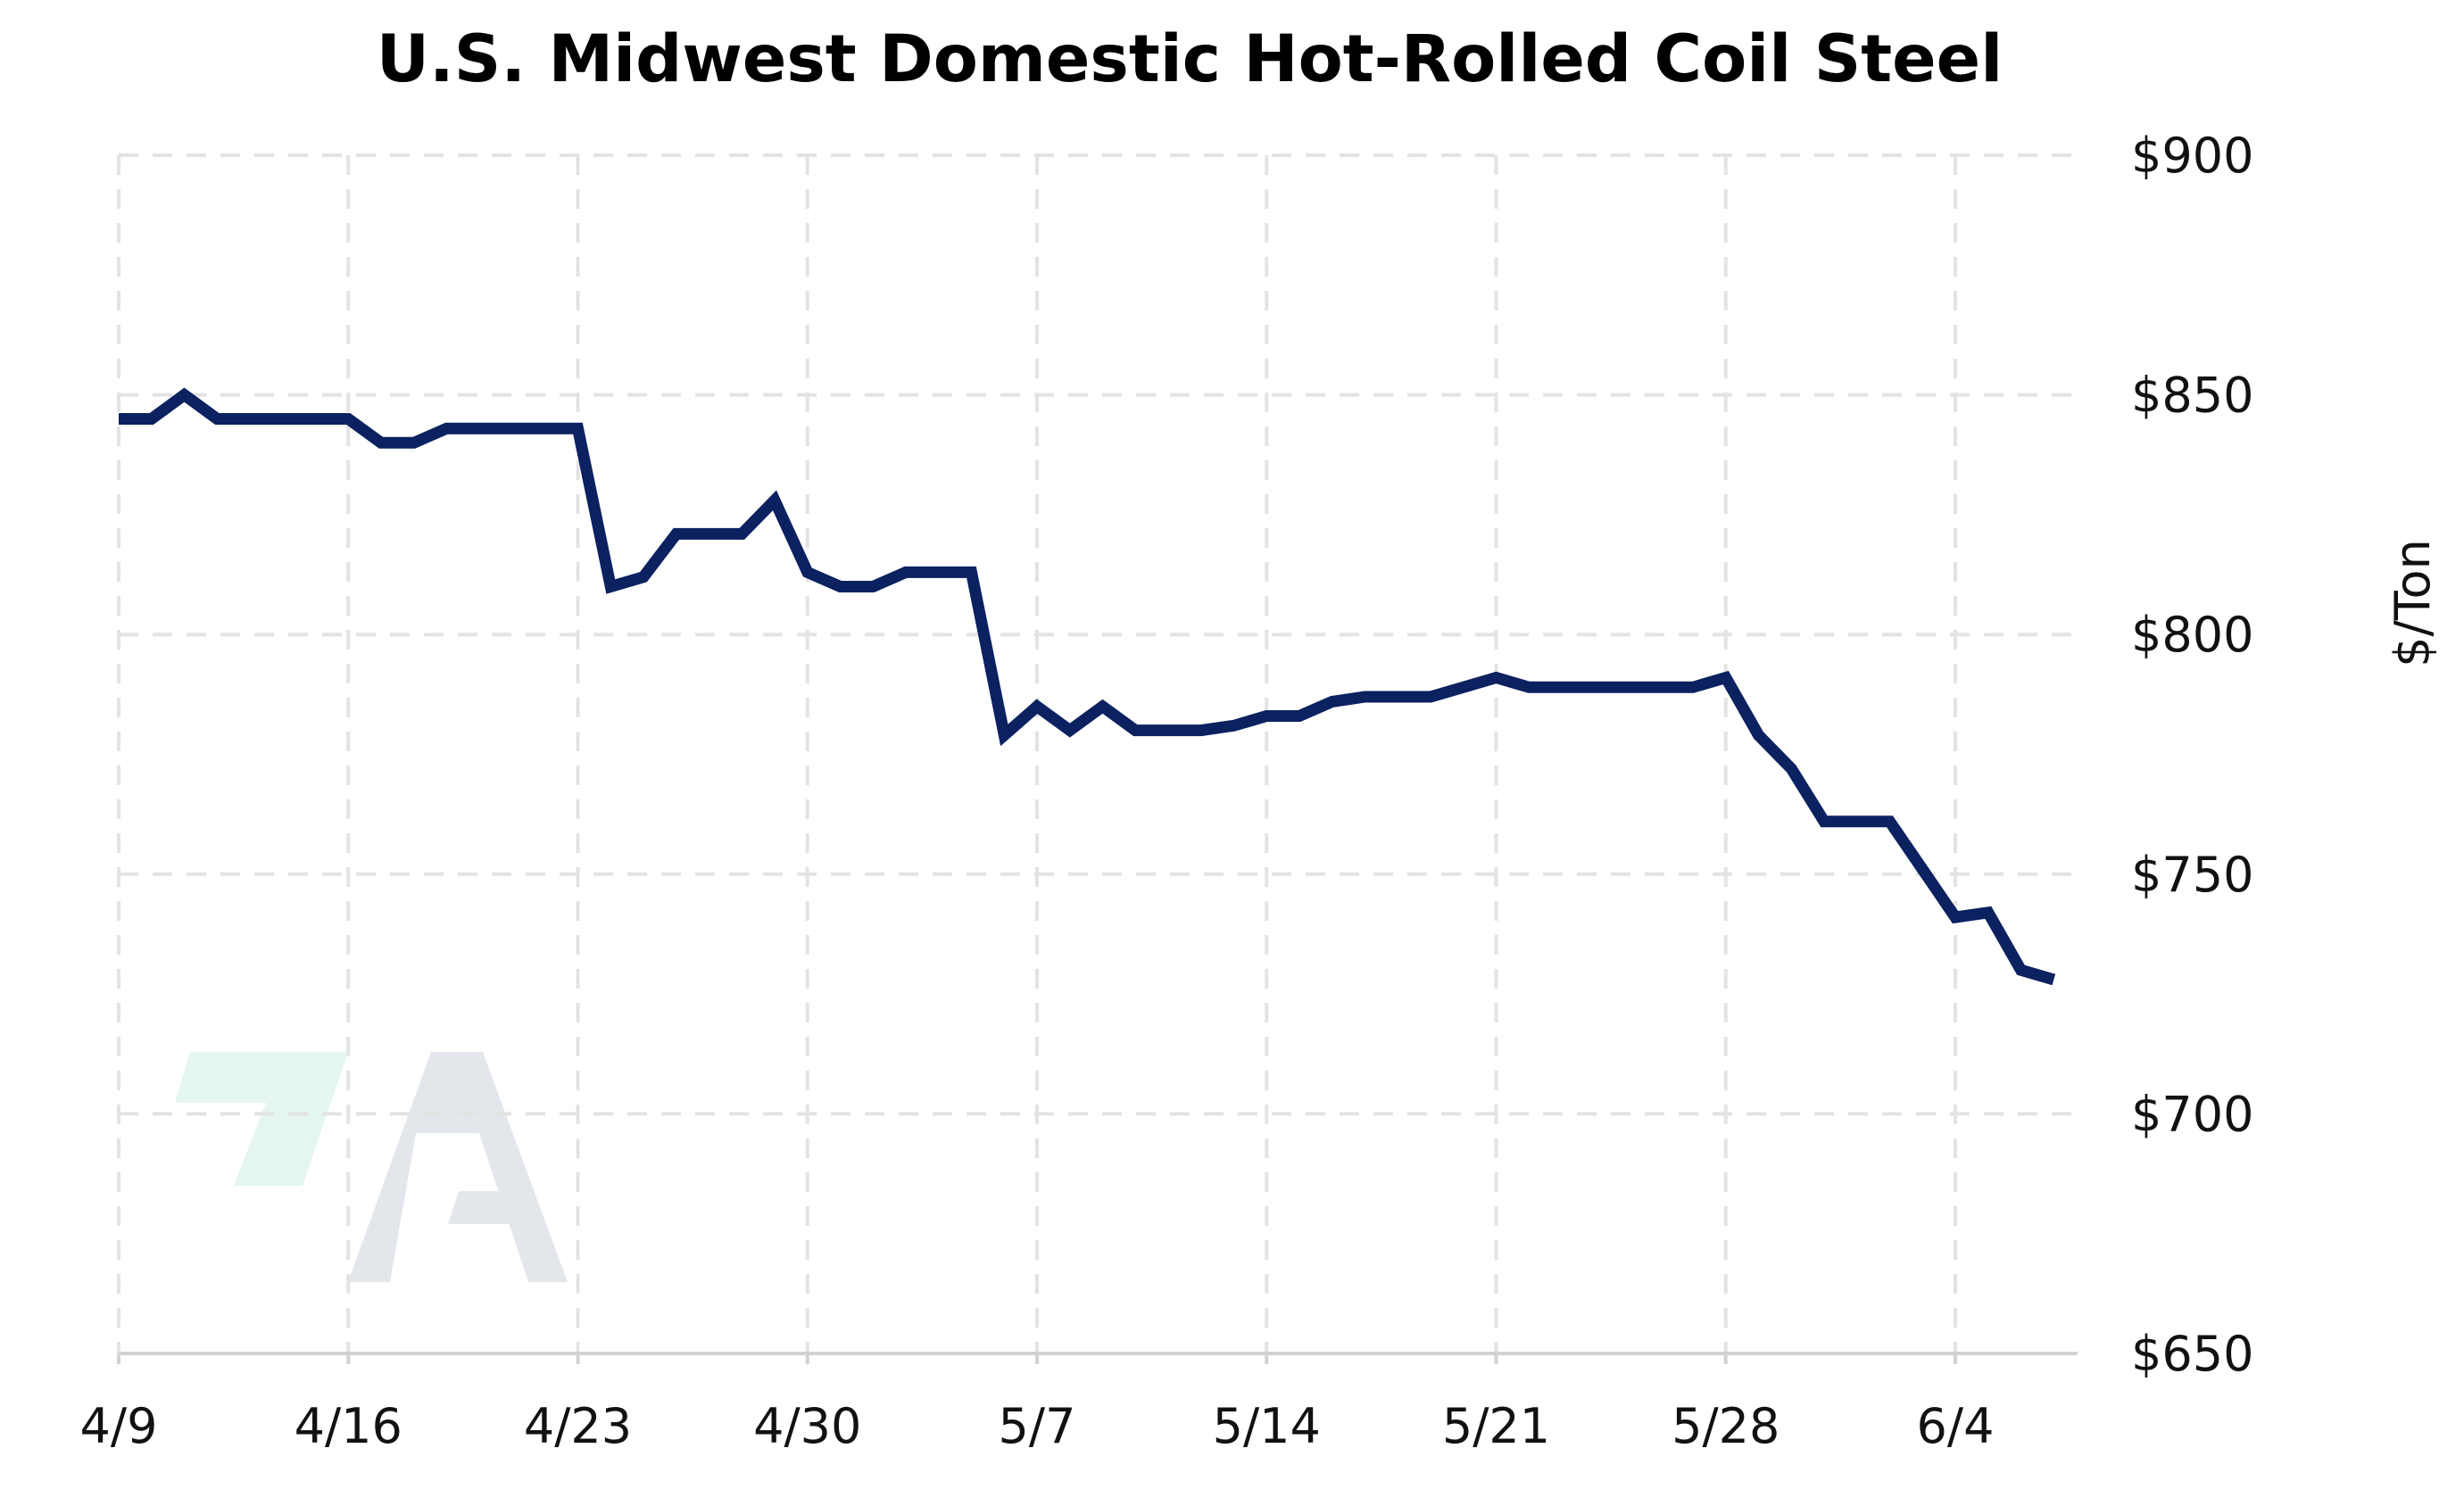 The width and height of the screenshot is (2464, 1498). What do you see at coordinates (2192, 875) in the screenshot?
I see `y-tick-label: $750` at bounding box center [2192, 875].